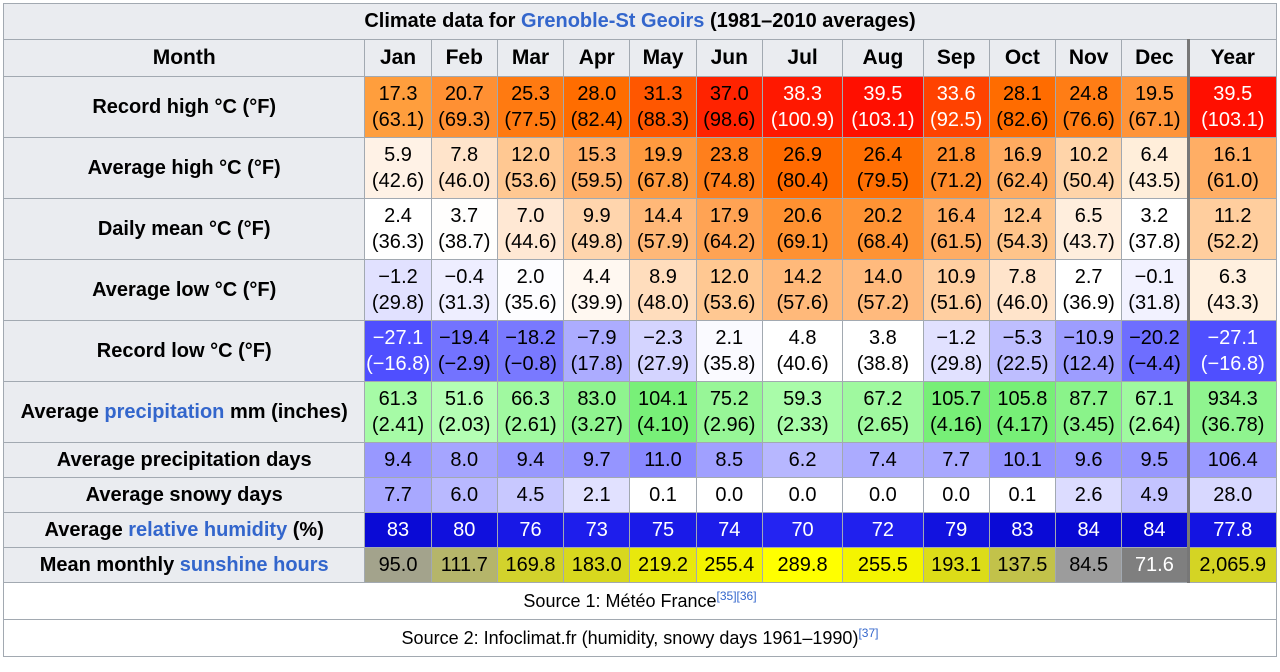  I want to click on value-metric: 67.2, so click(883, 399).